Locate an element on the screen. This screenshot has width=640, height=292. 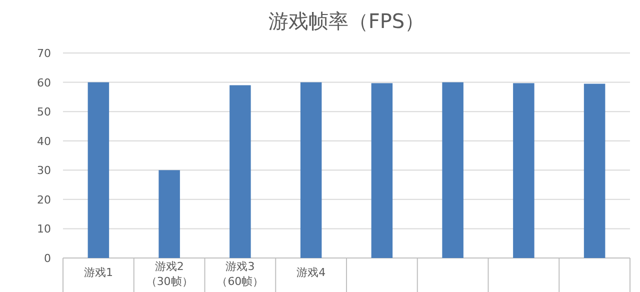
x-tick-label: 游戏4 is located at coordinates (311, 272).